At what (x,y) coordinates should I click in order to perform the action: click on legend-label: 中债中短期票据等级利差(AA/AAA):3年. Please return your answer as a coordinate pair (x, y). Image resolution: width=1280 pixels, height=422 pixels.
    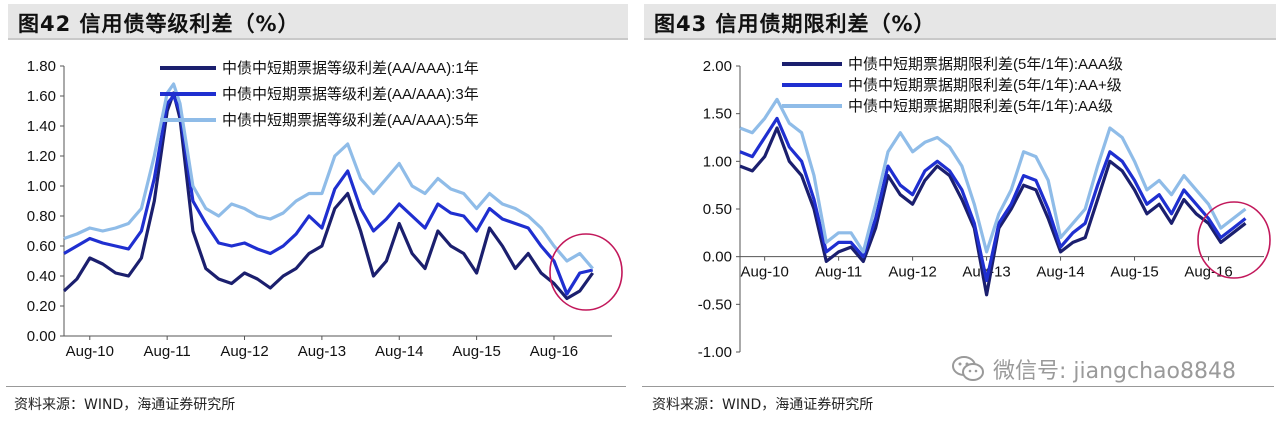
    Looking at the image, I should click on (350, 94).